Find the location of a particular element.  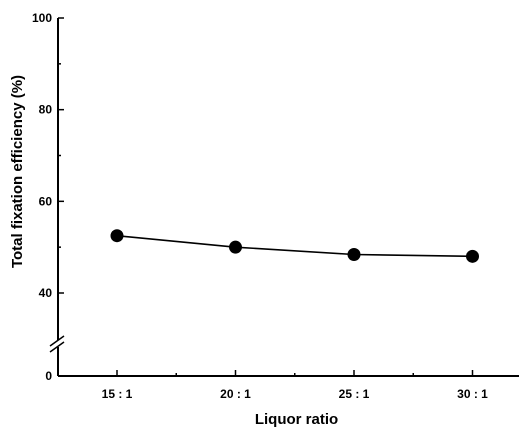

data-series is located at coordinates (294, 246).